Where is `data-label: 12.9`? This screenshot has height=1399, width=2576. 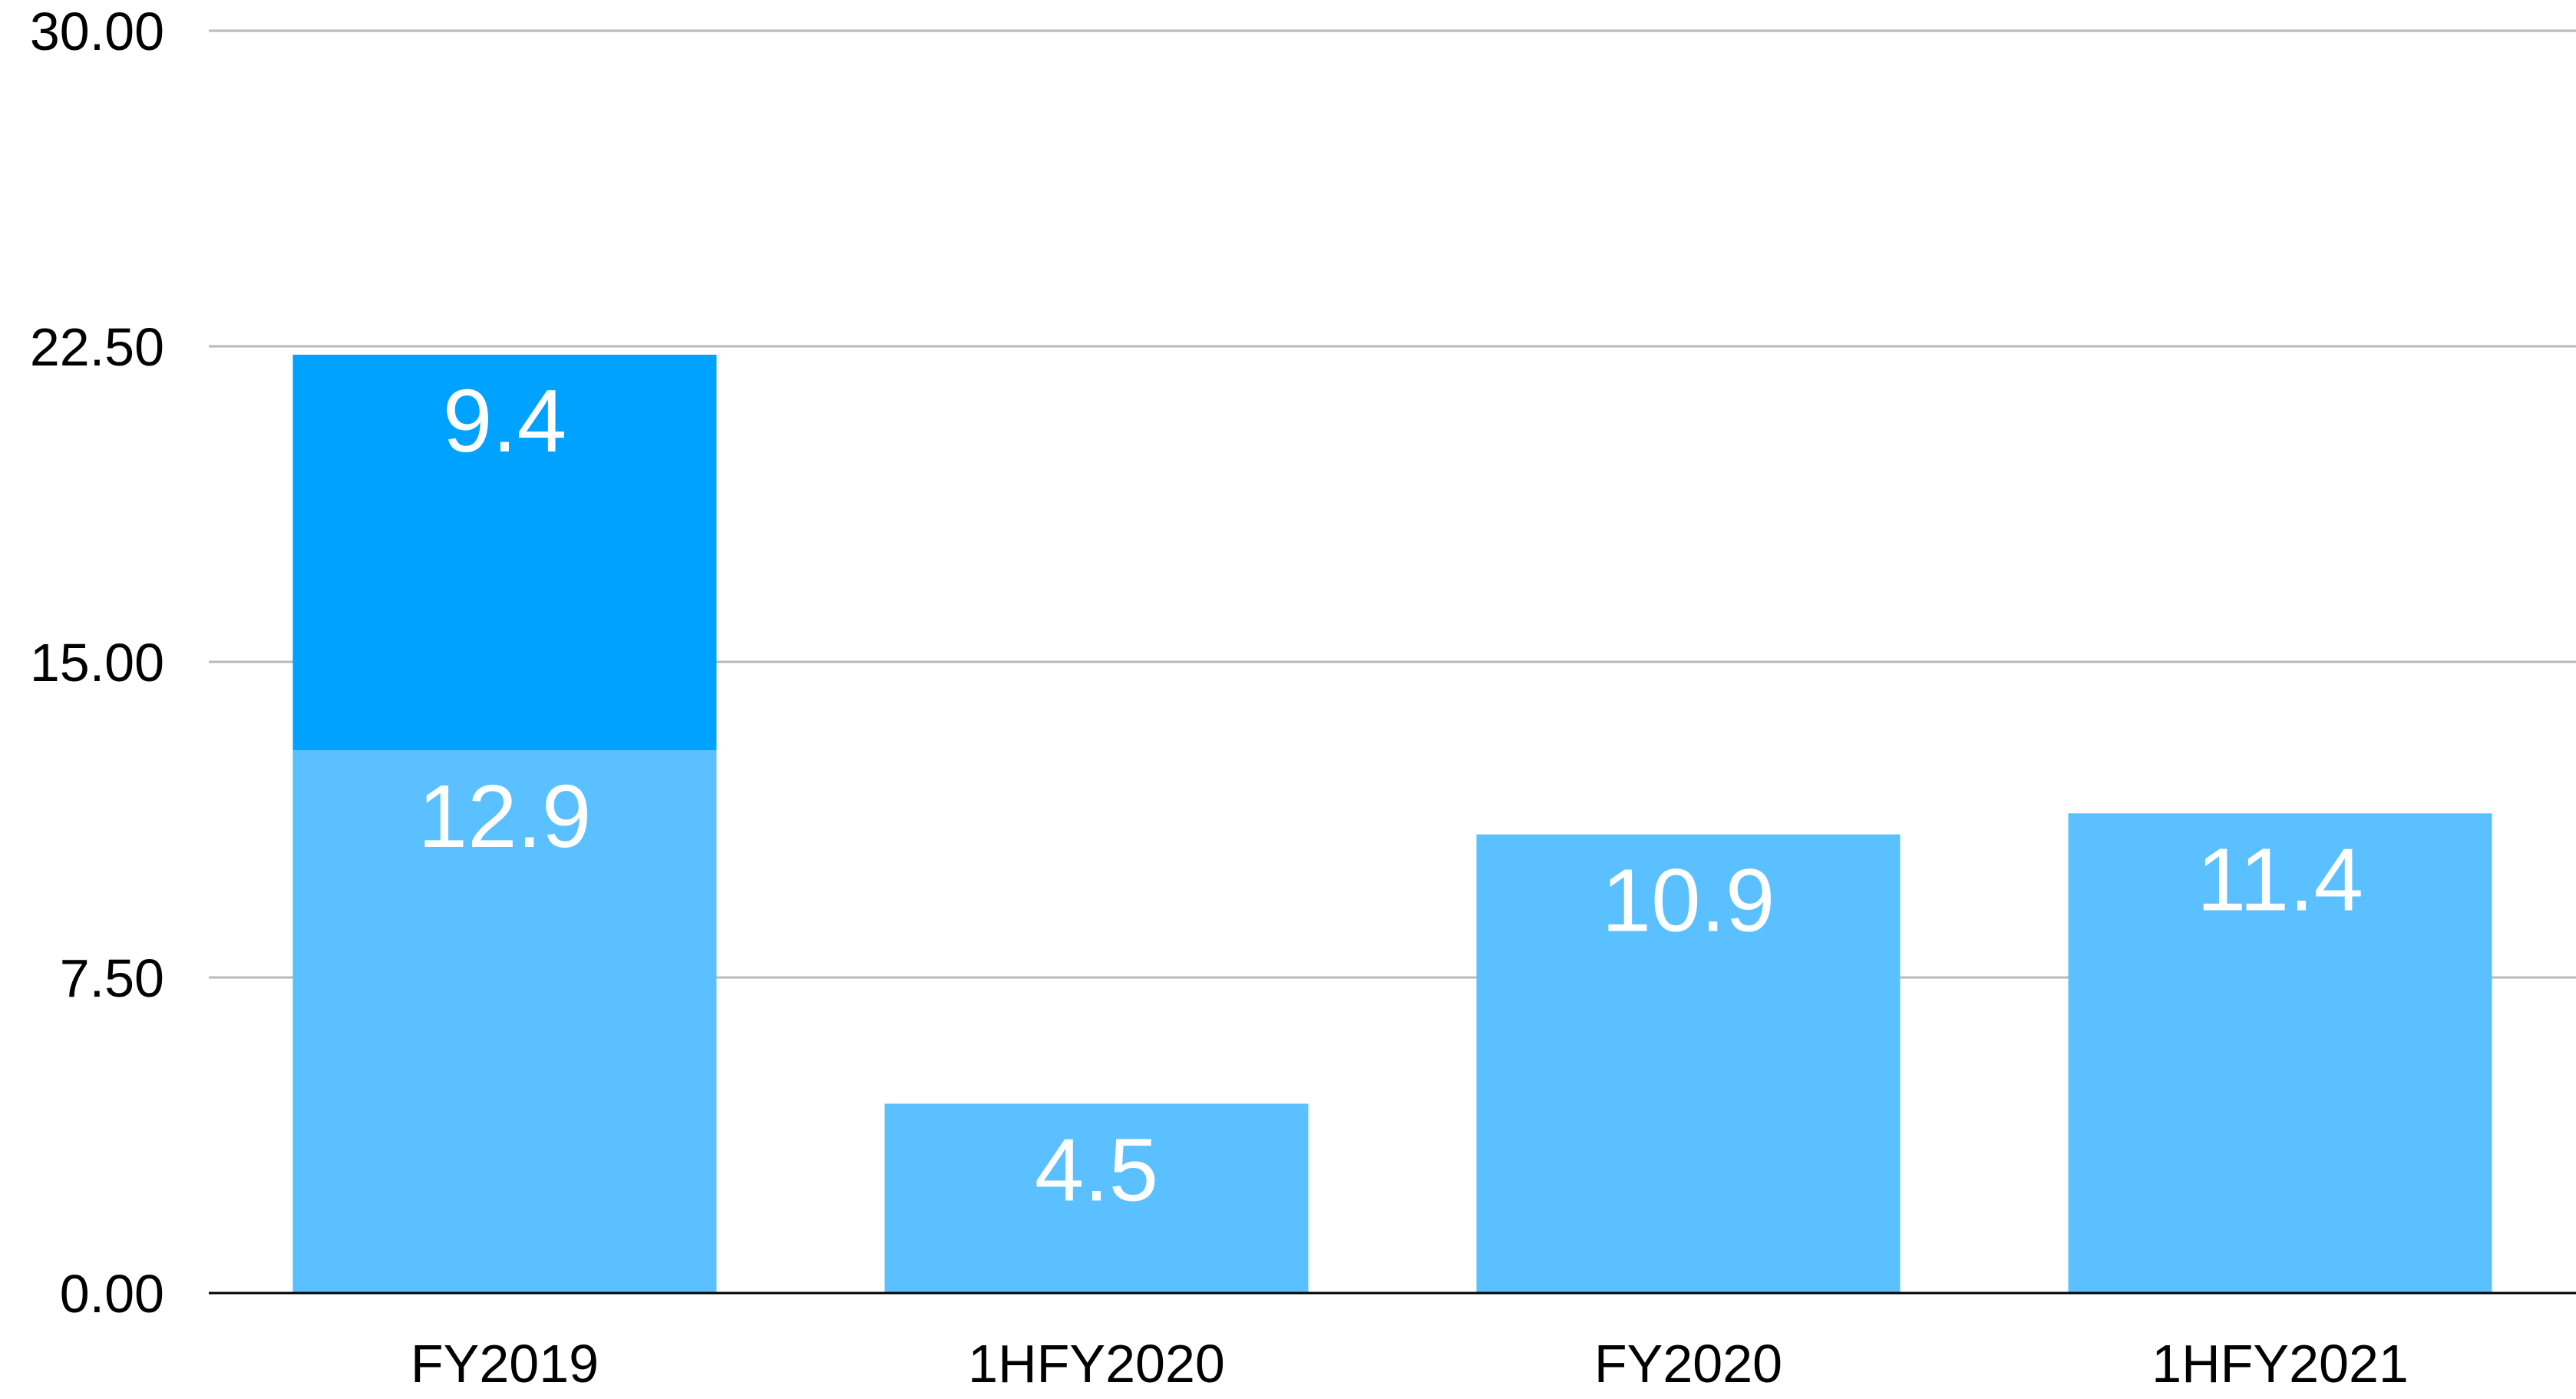 data-label: 12.9 is located at coordinates (505, 816).